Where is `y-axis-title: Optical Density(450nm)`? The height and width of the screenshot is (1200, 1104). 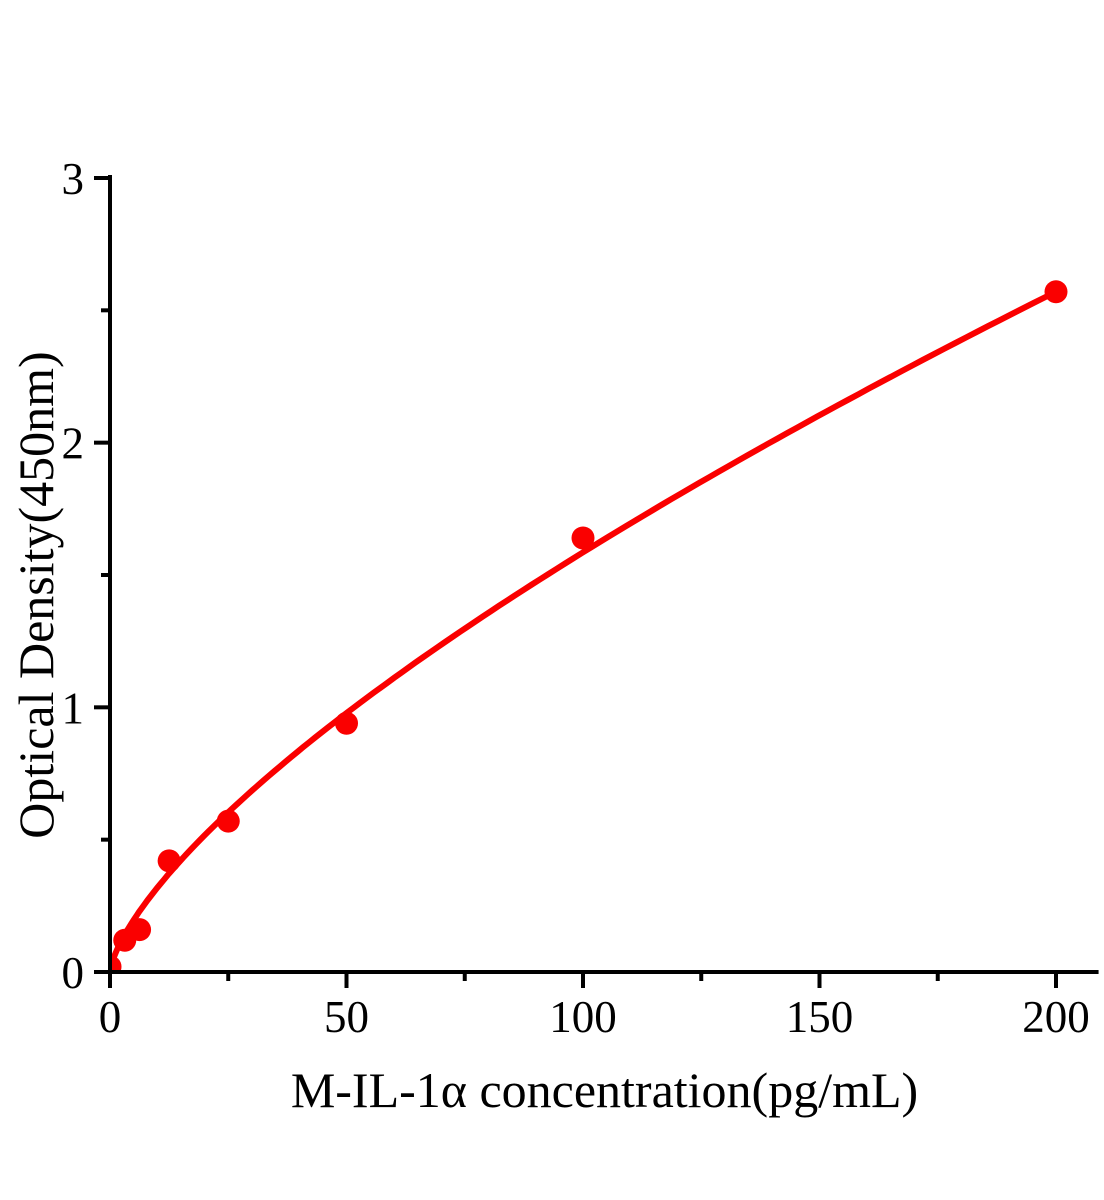
y-axis-title: Optical Density(450nm) is located at coordinates (36, 595).